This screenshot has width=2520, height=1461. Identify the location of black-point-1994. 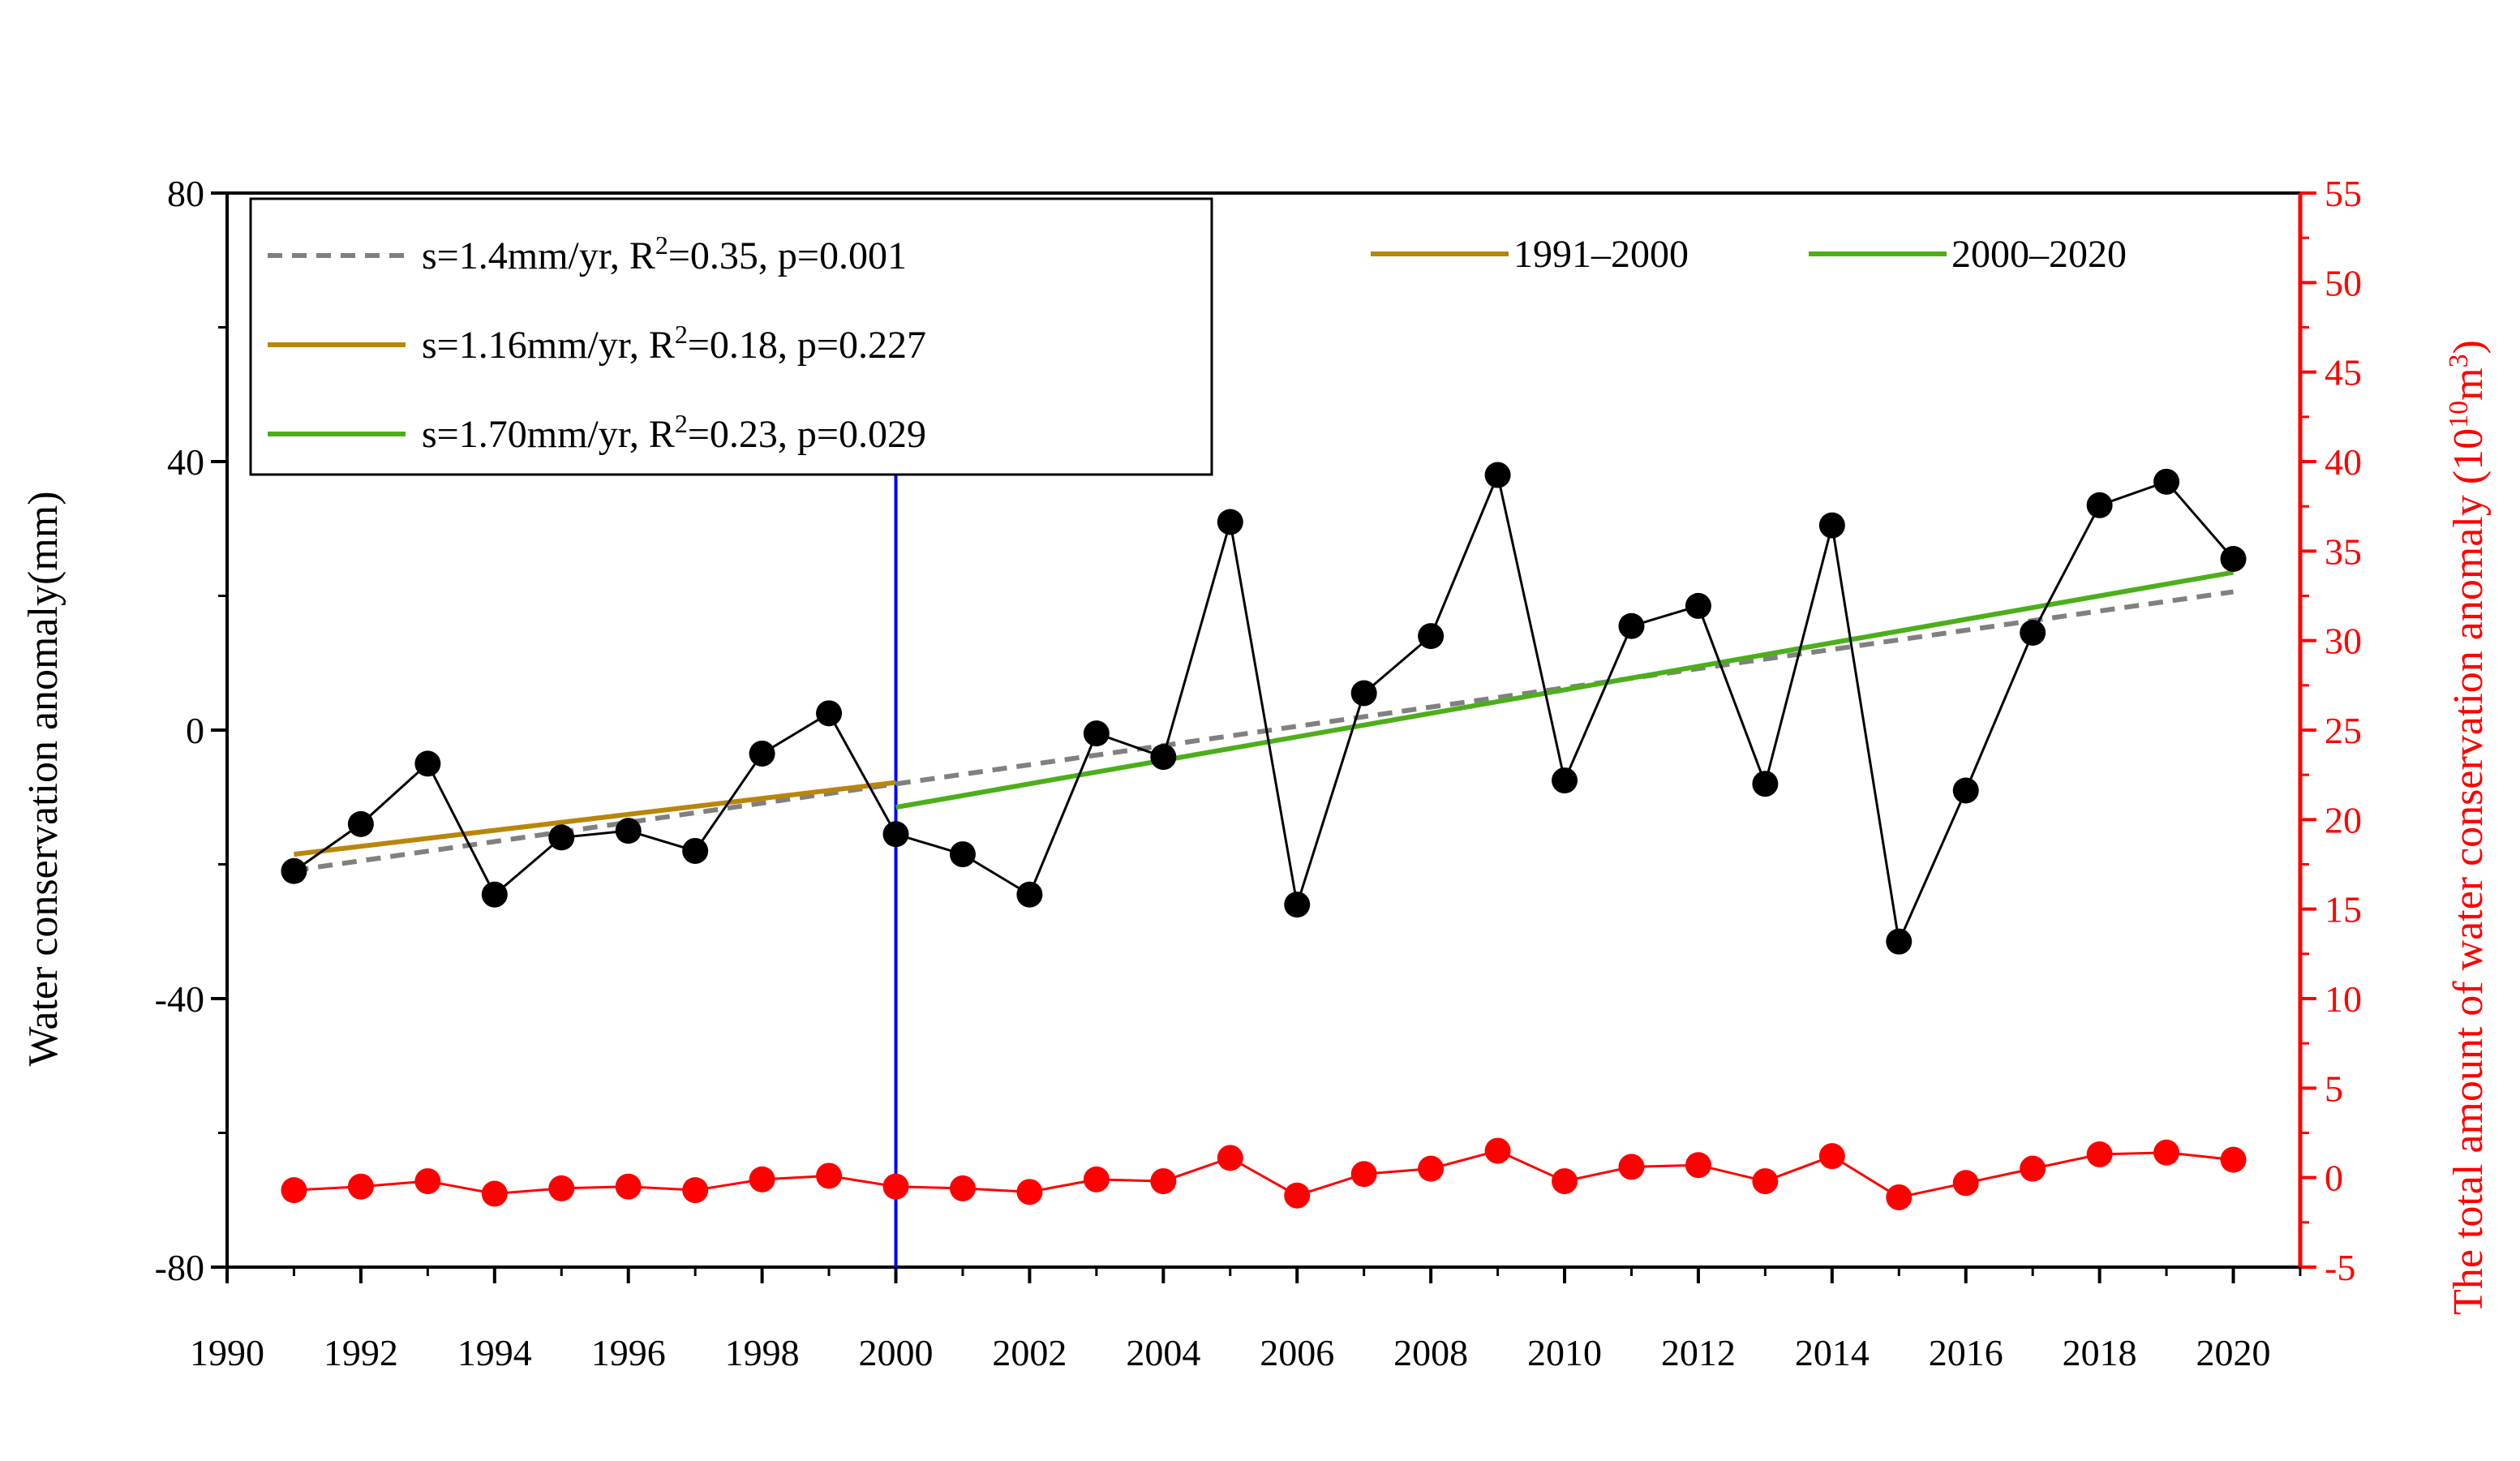
(495, 894).